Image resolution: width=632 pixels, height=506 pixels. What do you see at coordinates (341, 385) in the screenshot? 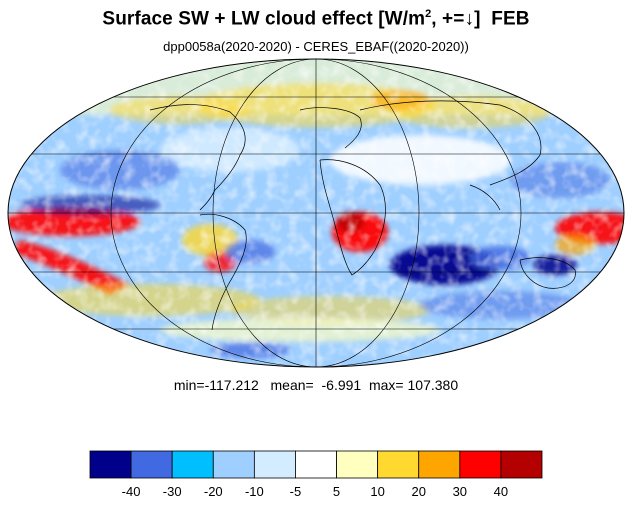
I see `mean-value: -6.991` at bounding box center [341, 385].